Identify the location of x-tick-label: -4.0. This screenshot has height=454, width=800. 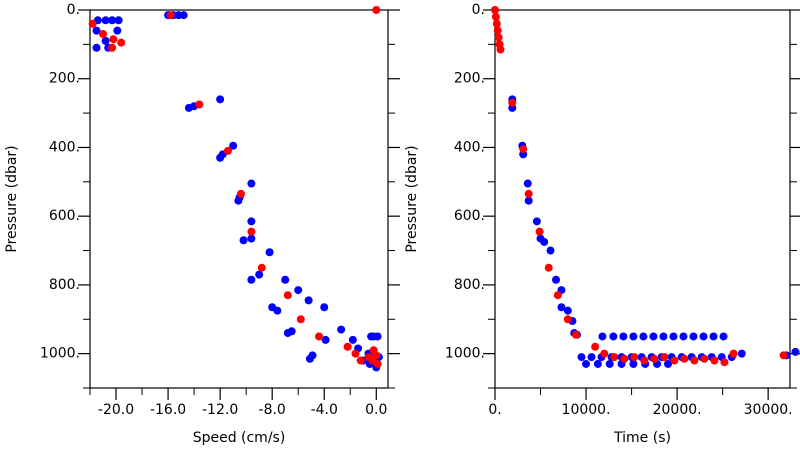
(324, 410).